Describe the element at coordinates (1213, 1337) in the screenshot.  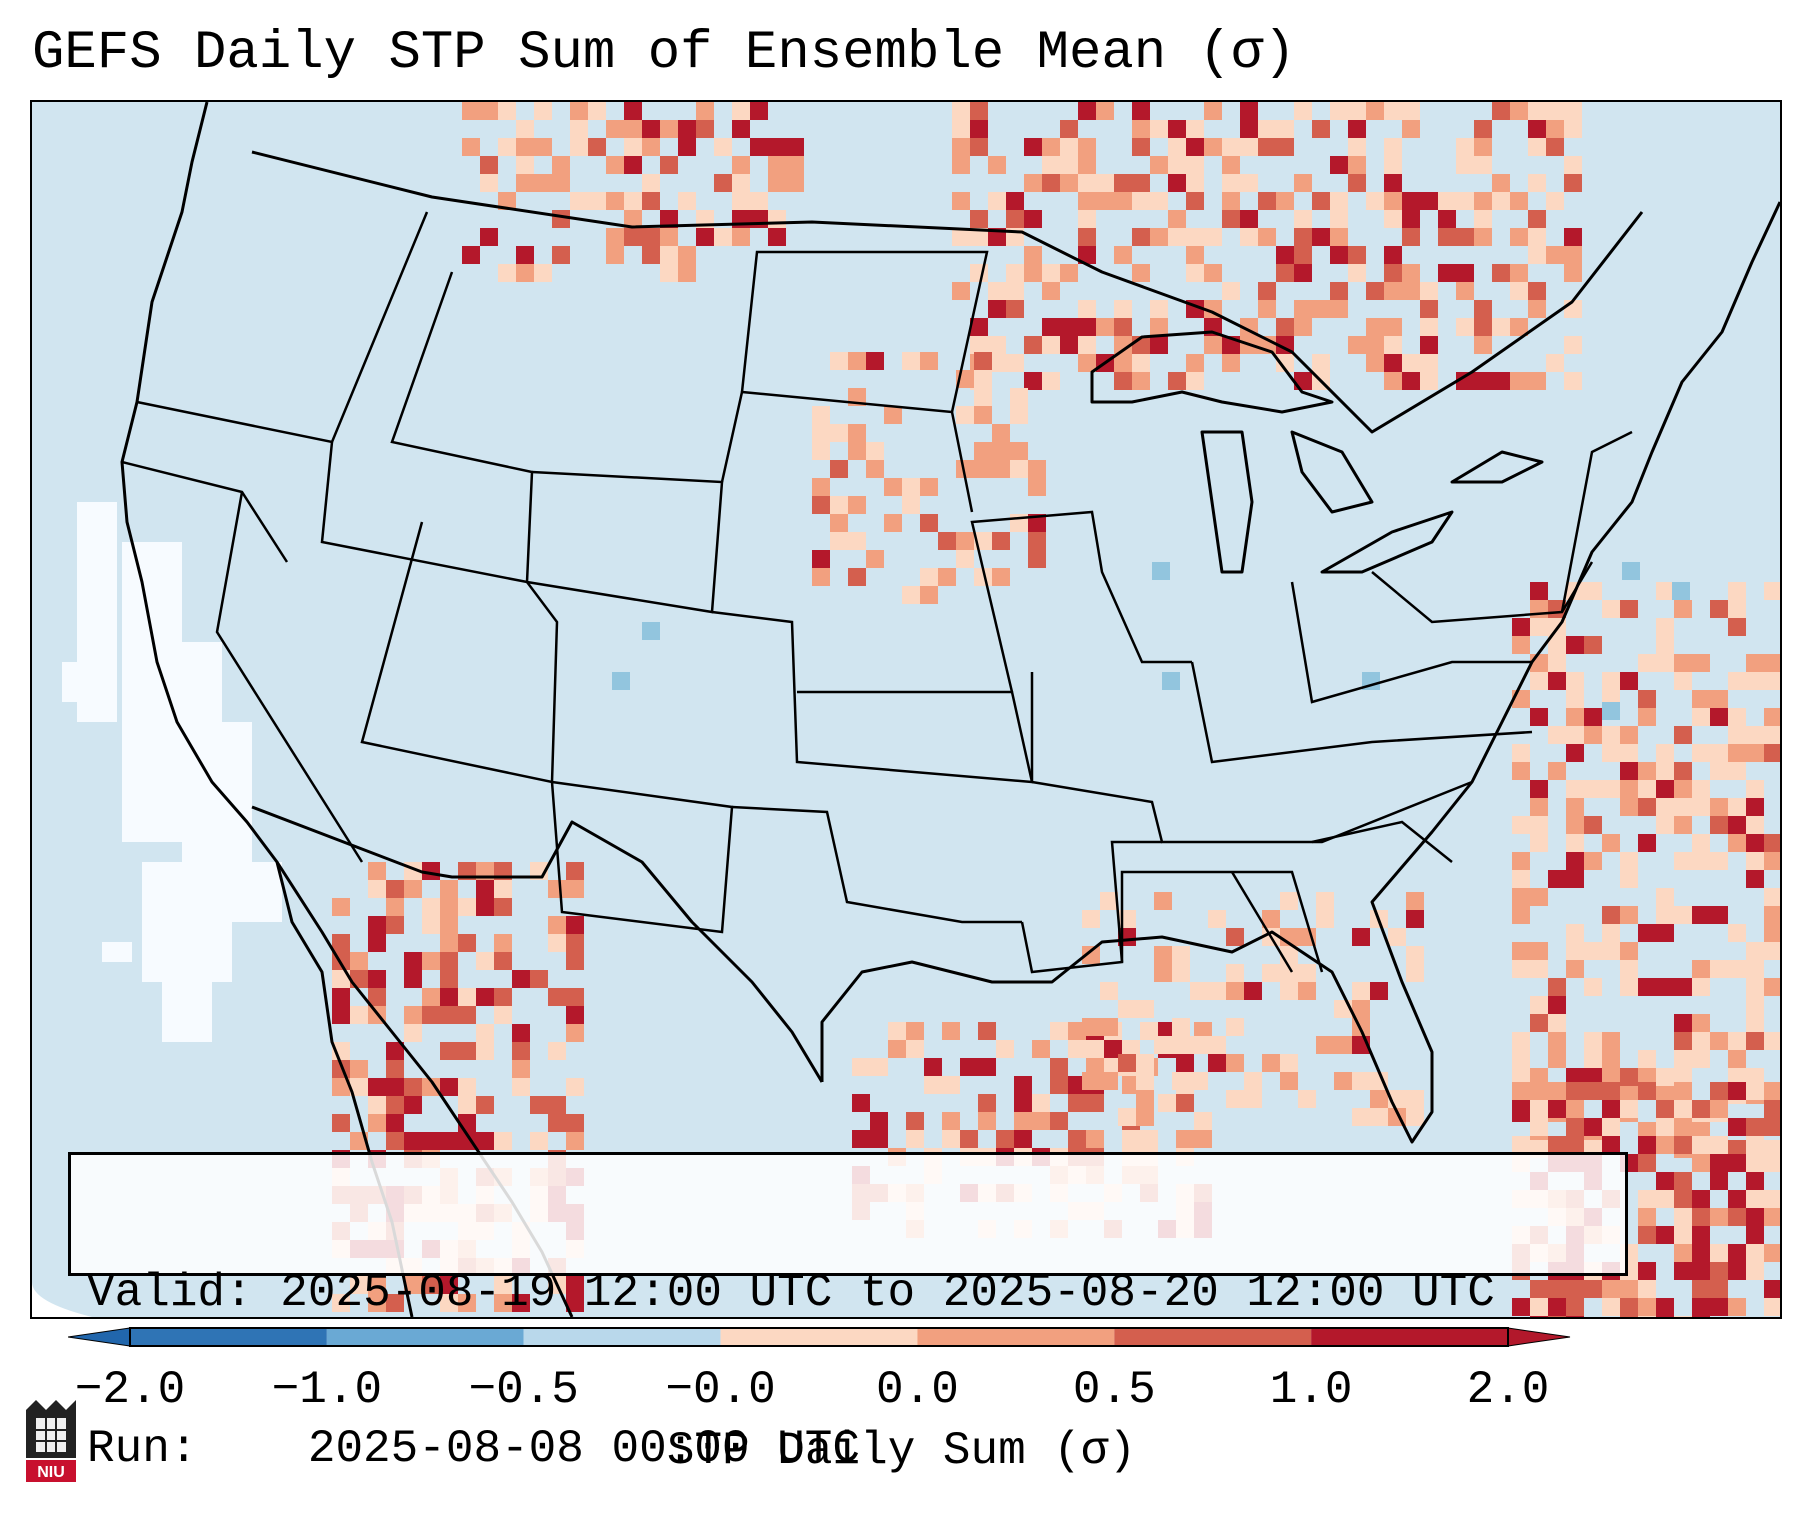
I see `colorbar-segment` at that location.